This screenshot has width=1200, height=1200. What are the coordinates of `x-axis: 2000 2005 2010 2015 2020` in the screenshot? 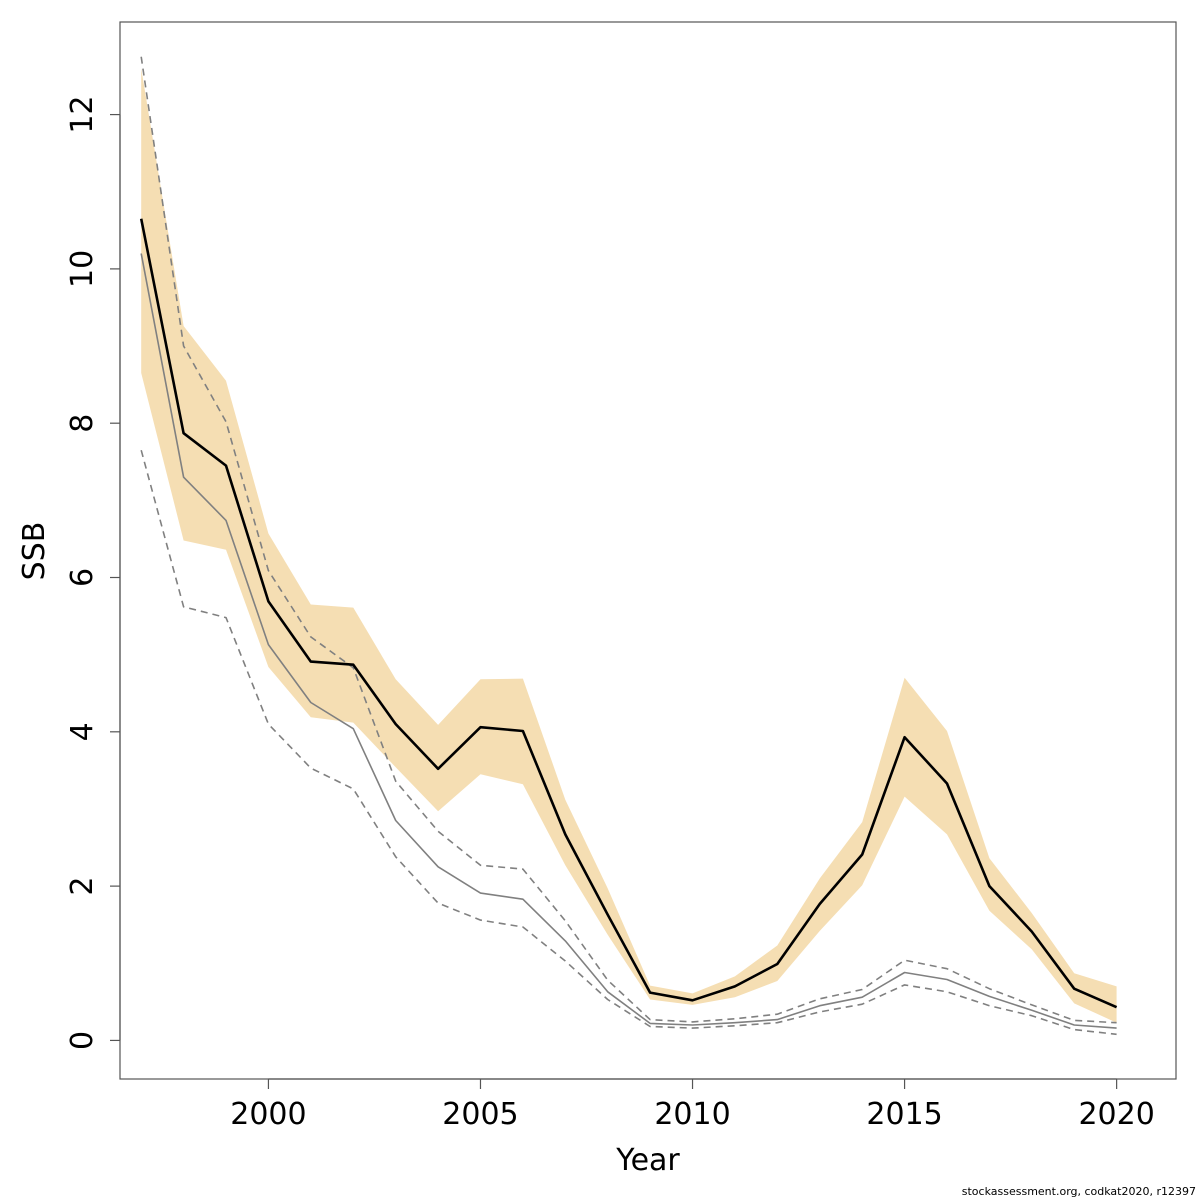 It's located at (692, 1105).